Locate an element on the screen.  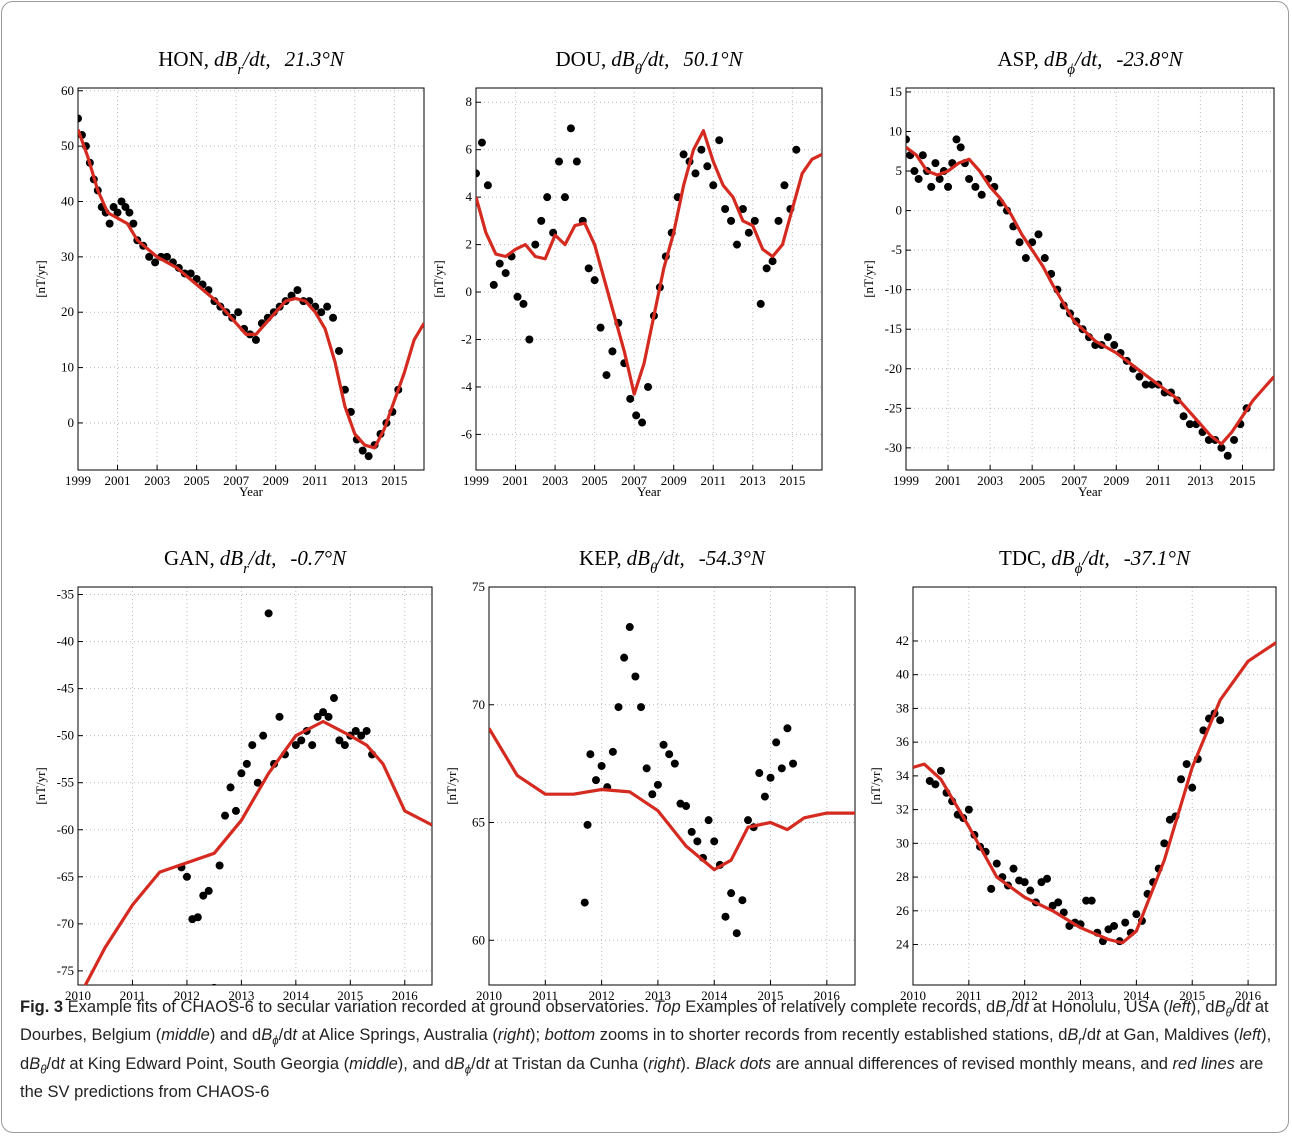
y-tick-label: 20 is located at coordinates (67, 311).